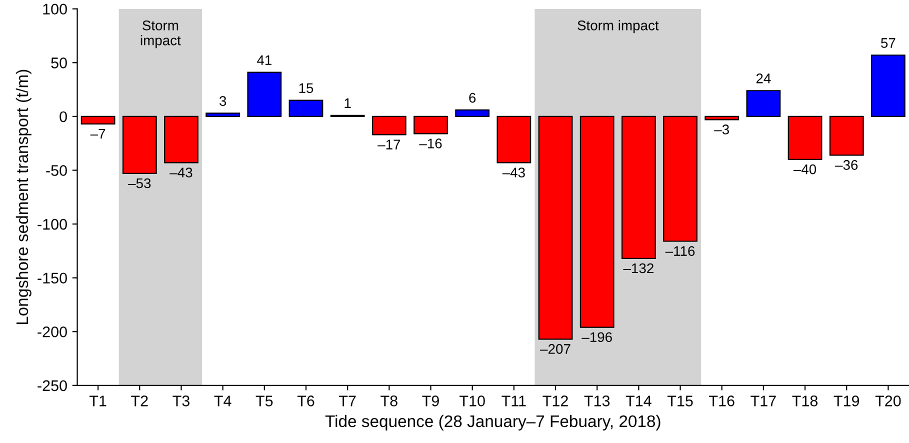  What do you see at coordinates (264, 60) in the screenshot?
I see `data-label: 41` at bounding box center [264, 60].